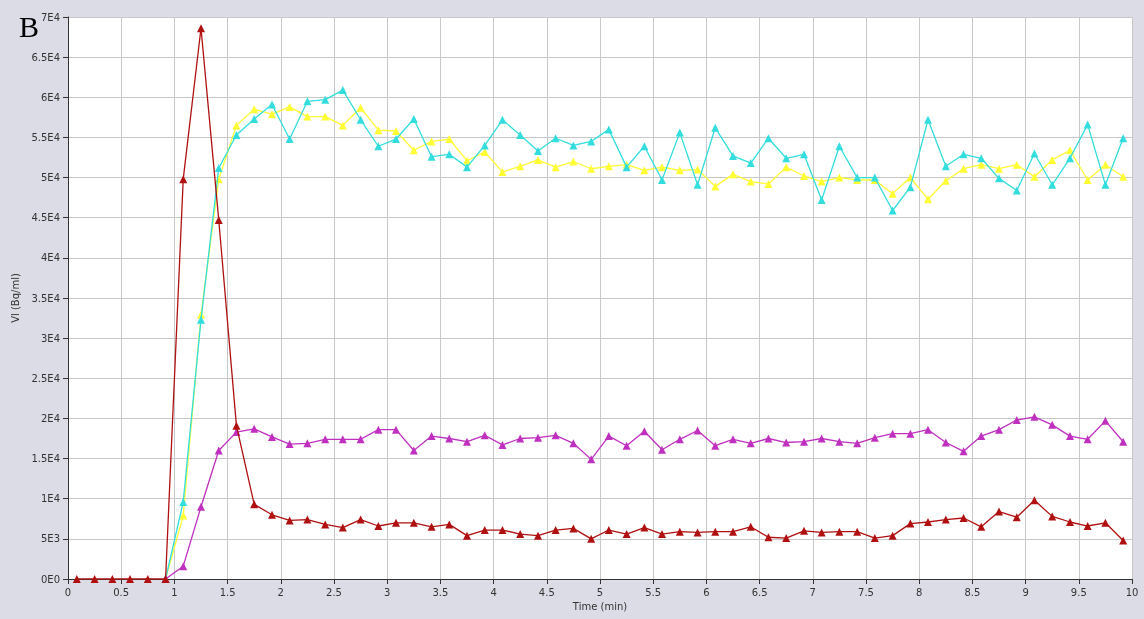 This screenshot has height=619, width=1144. Describe the element at coordinates (866, 592) in the screenshot. I see `x-tick-label: 7.5` at that location.